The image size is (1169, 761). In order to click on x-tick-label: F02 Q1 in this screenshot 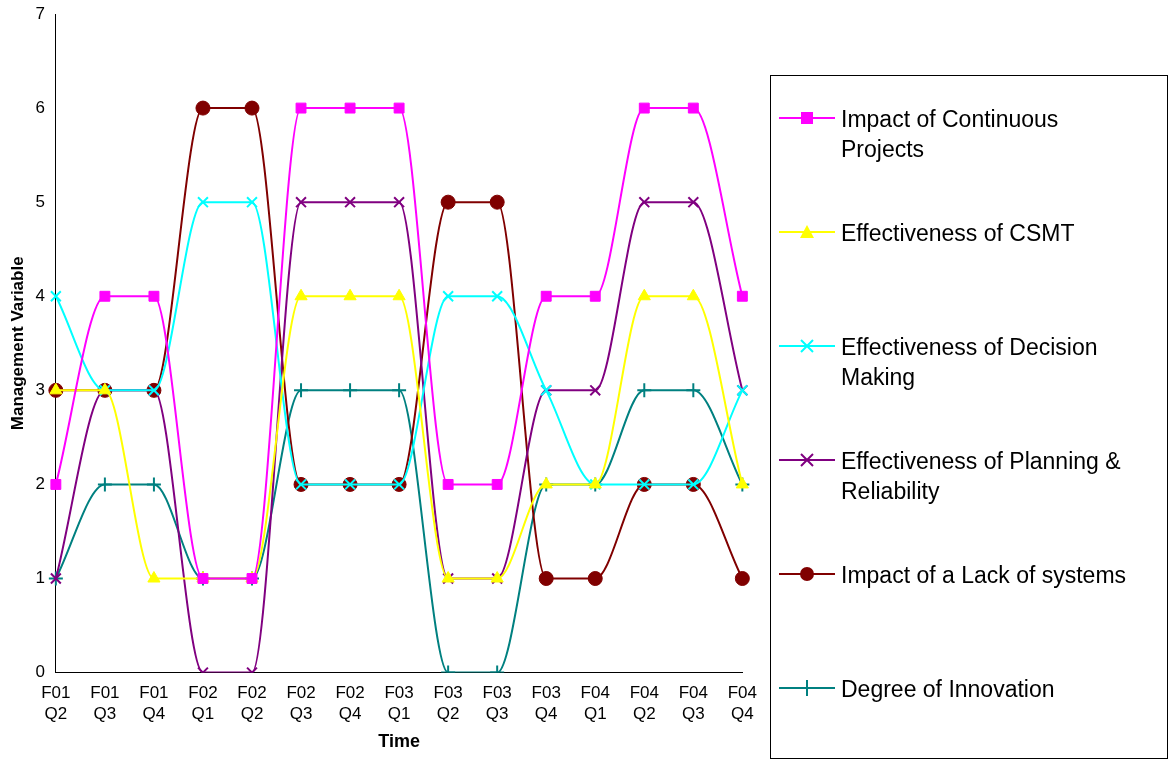, I will do `click(203, 703)`.